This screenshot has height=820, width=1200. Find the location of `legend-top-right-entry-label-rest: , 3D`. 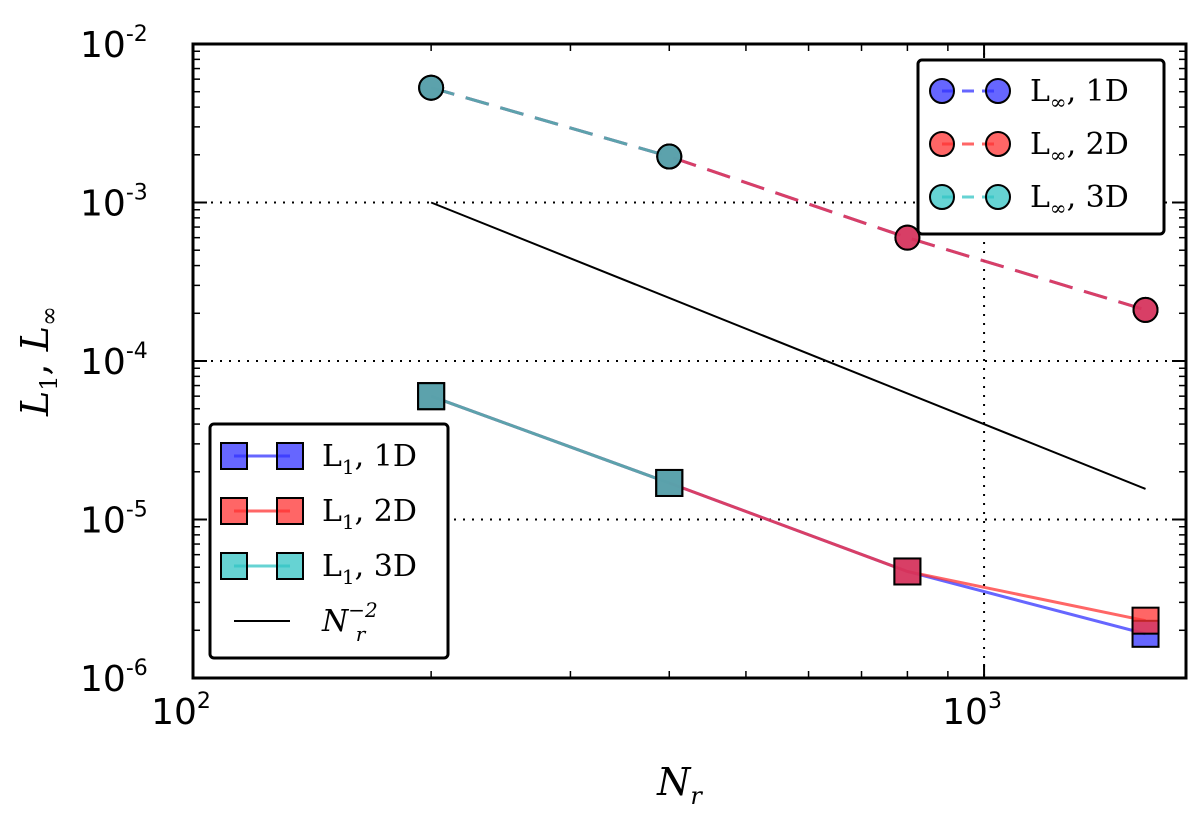

legend-top-right-entry-label-rest: , 3D is located at coordinates (1098, 197).